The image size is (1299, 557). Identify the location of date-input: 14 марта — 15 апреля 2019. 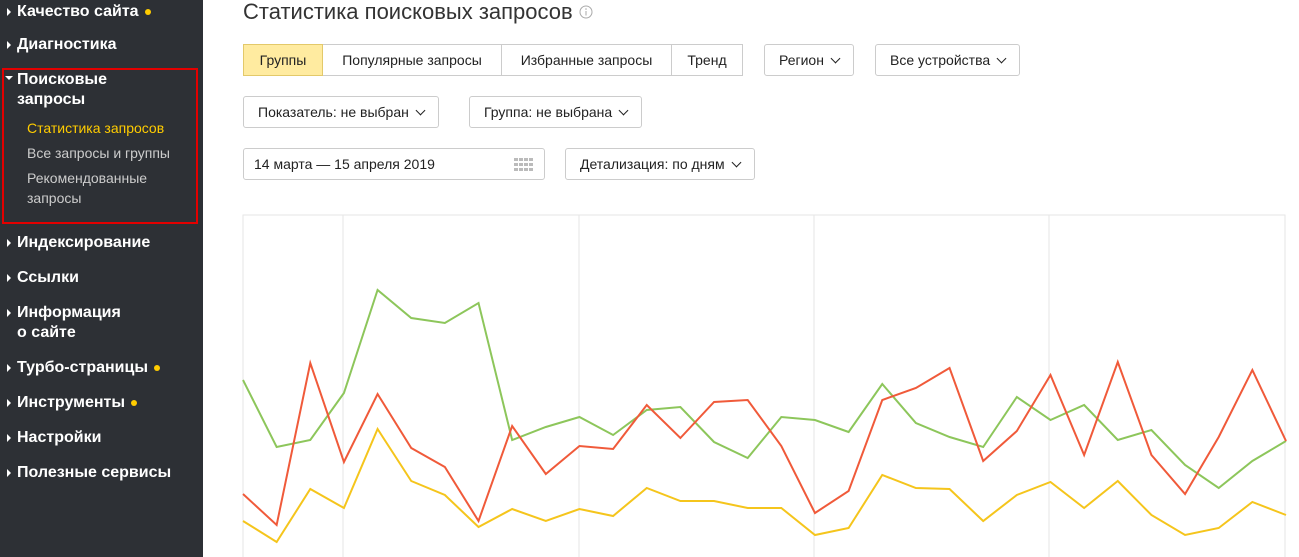
(394, 164).